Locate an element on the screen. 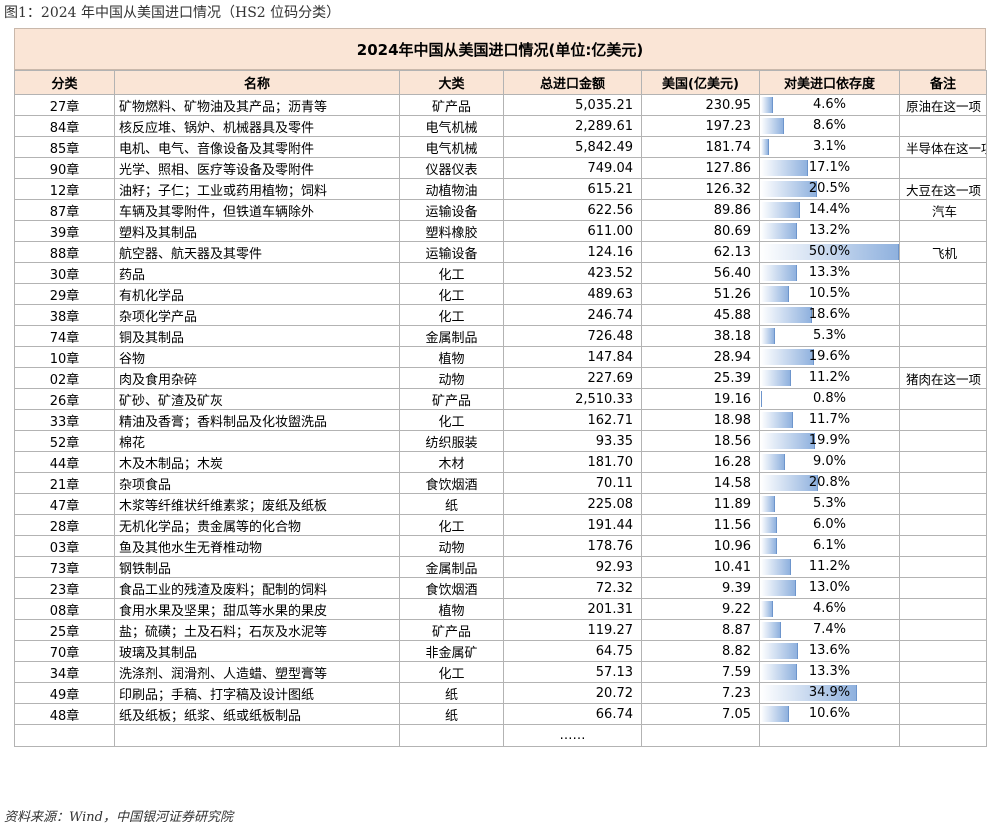  header-name: 名称 is located at coordinates (257, 82).